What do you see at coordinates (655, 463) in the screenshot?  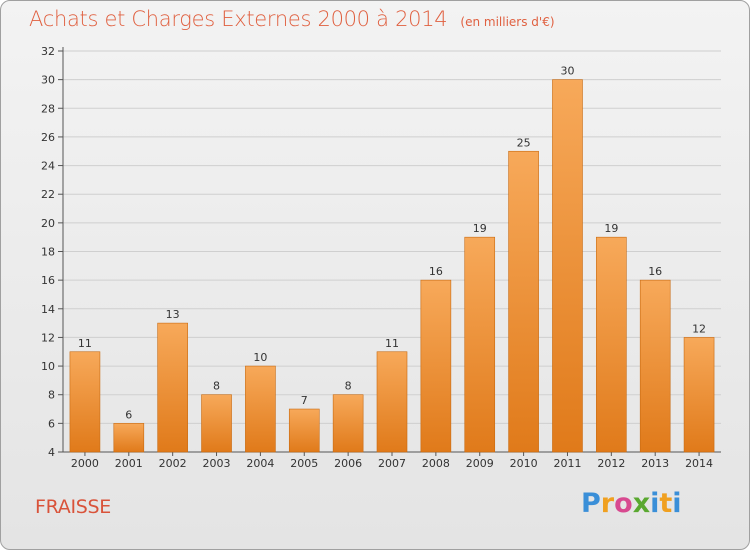 I see `x-tick-label: 2013` at bounding box center [655, 463].